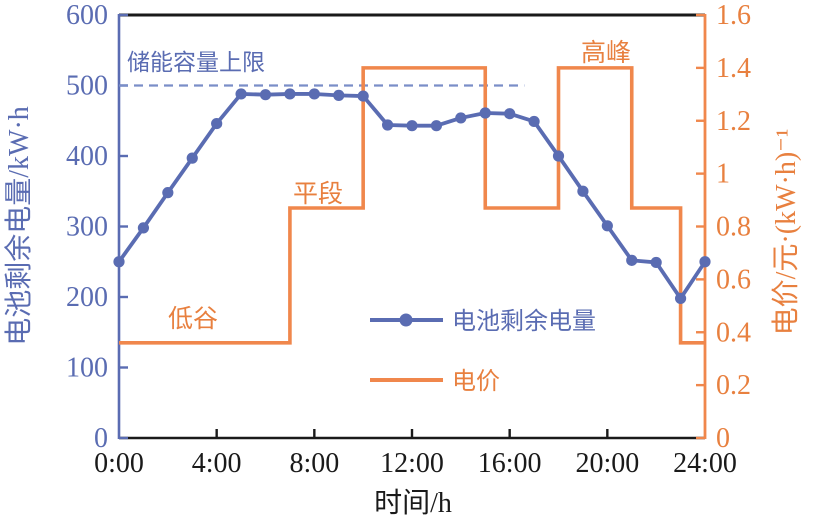 This screenshot has height=532, width=818. Describe the element at coordinates (524, 321) in the screenshot. I see `legend-battery-label: 电池剩余电量` at that location.